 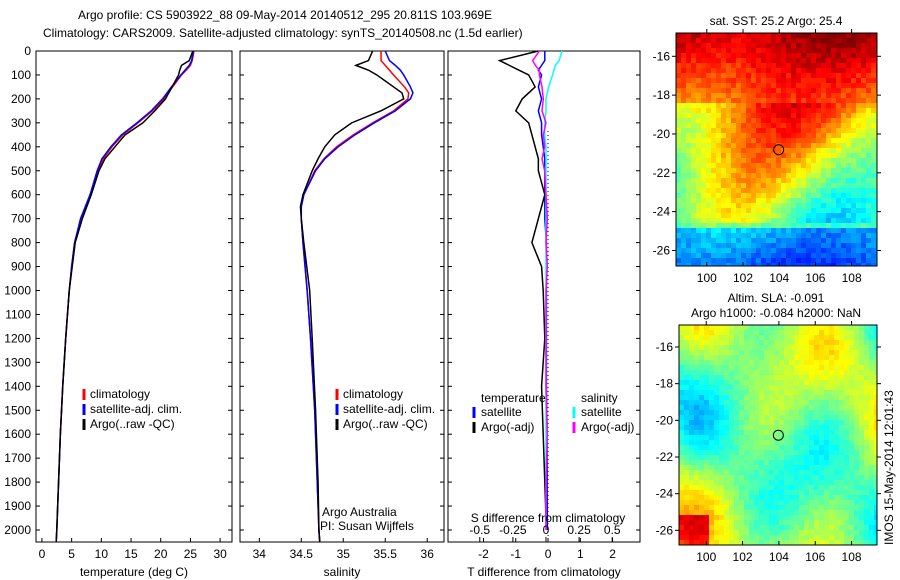 I want to click on x-tick-label: 106, so click(x=815, y=557).